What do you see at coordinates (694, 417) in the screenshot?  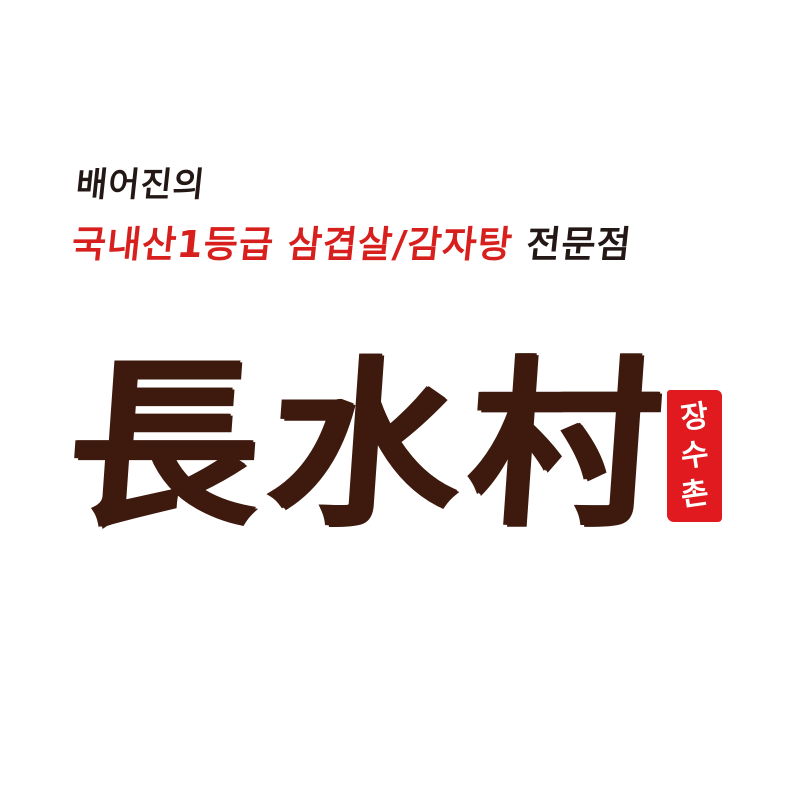 I see `seal-char-1: 장` at bounding box center [694, 417].